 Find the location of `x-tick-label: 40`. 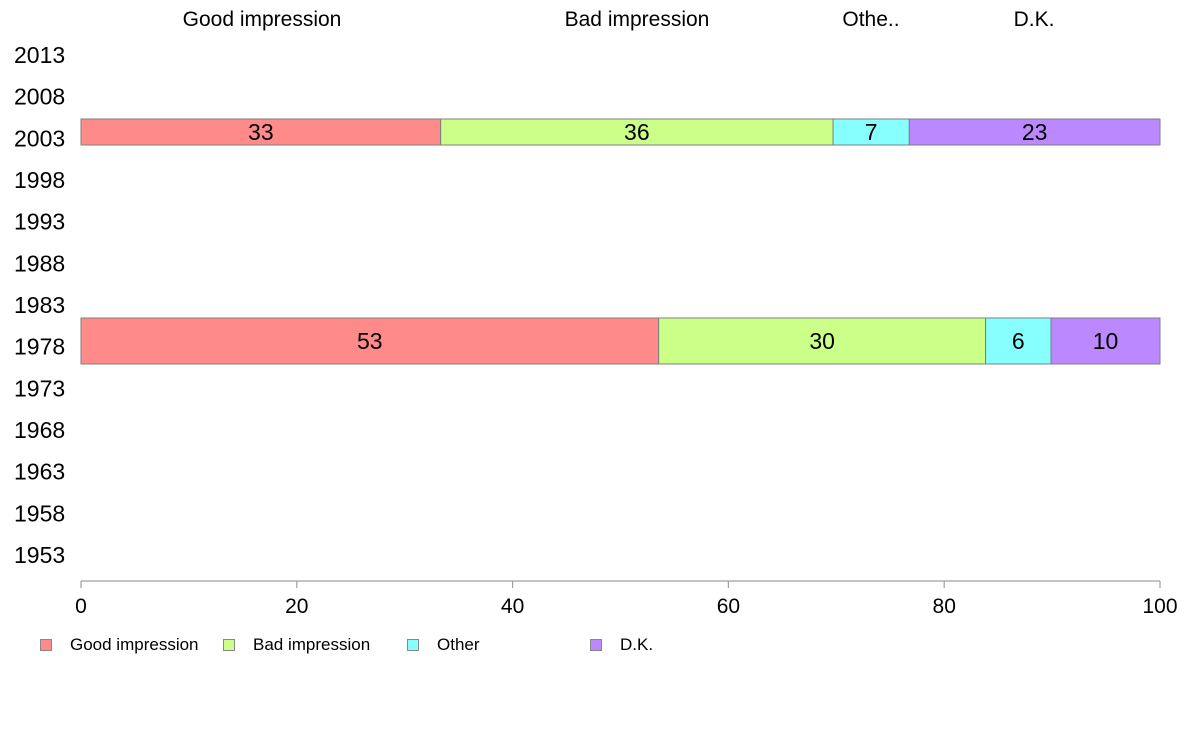

x-tick-label: 40 is located at coordinates (512, 606).